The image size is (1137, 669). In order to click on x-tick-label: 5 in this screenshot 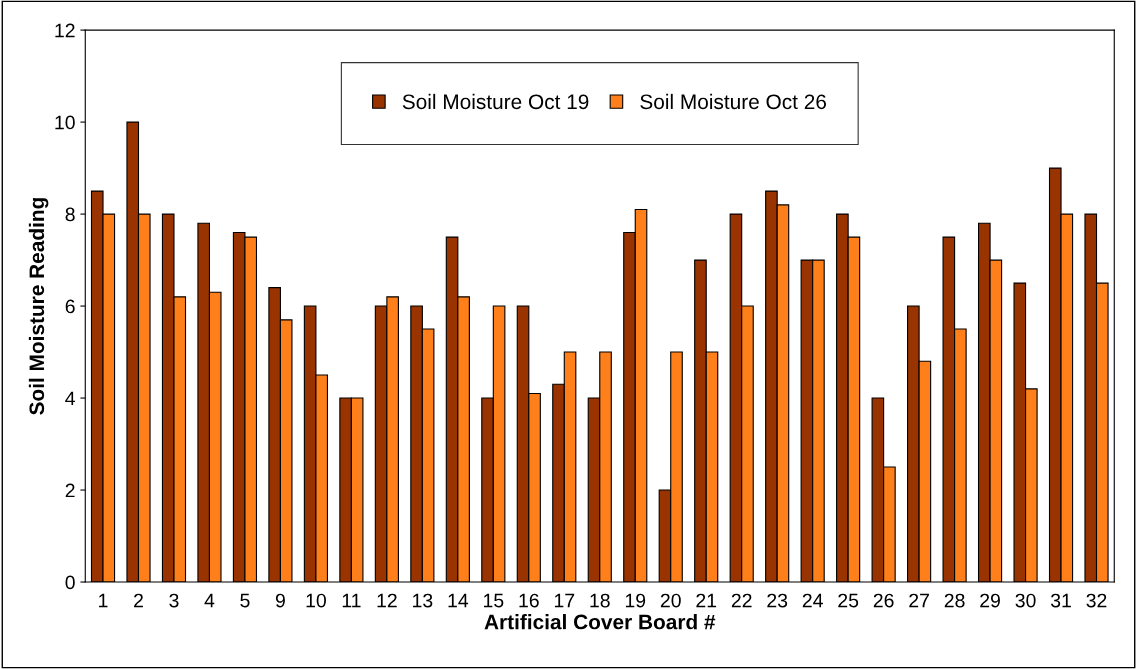, I will do `click(245, 600)`.